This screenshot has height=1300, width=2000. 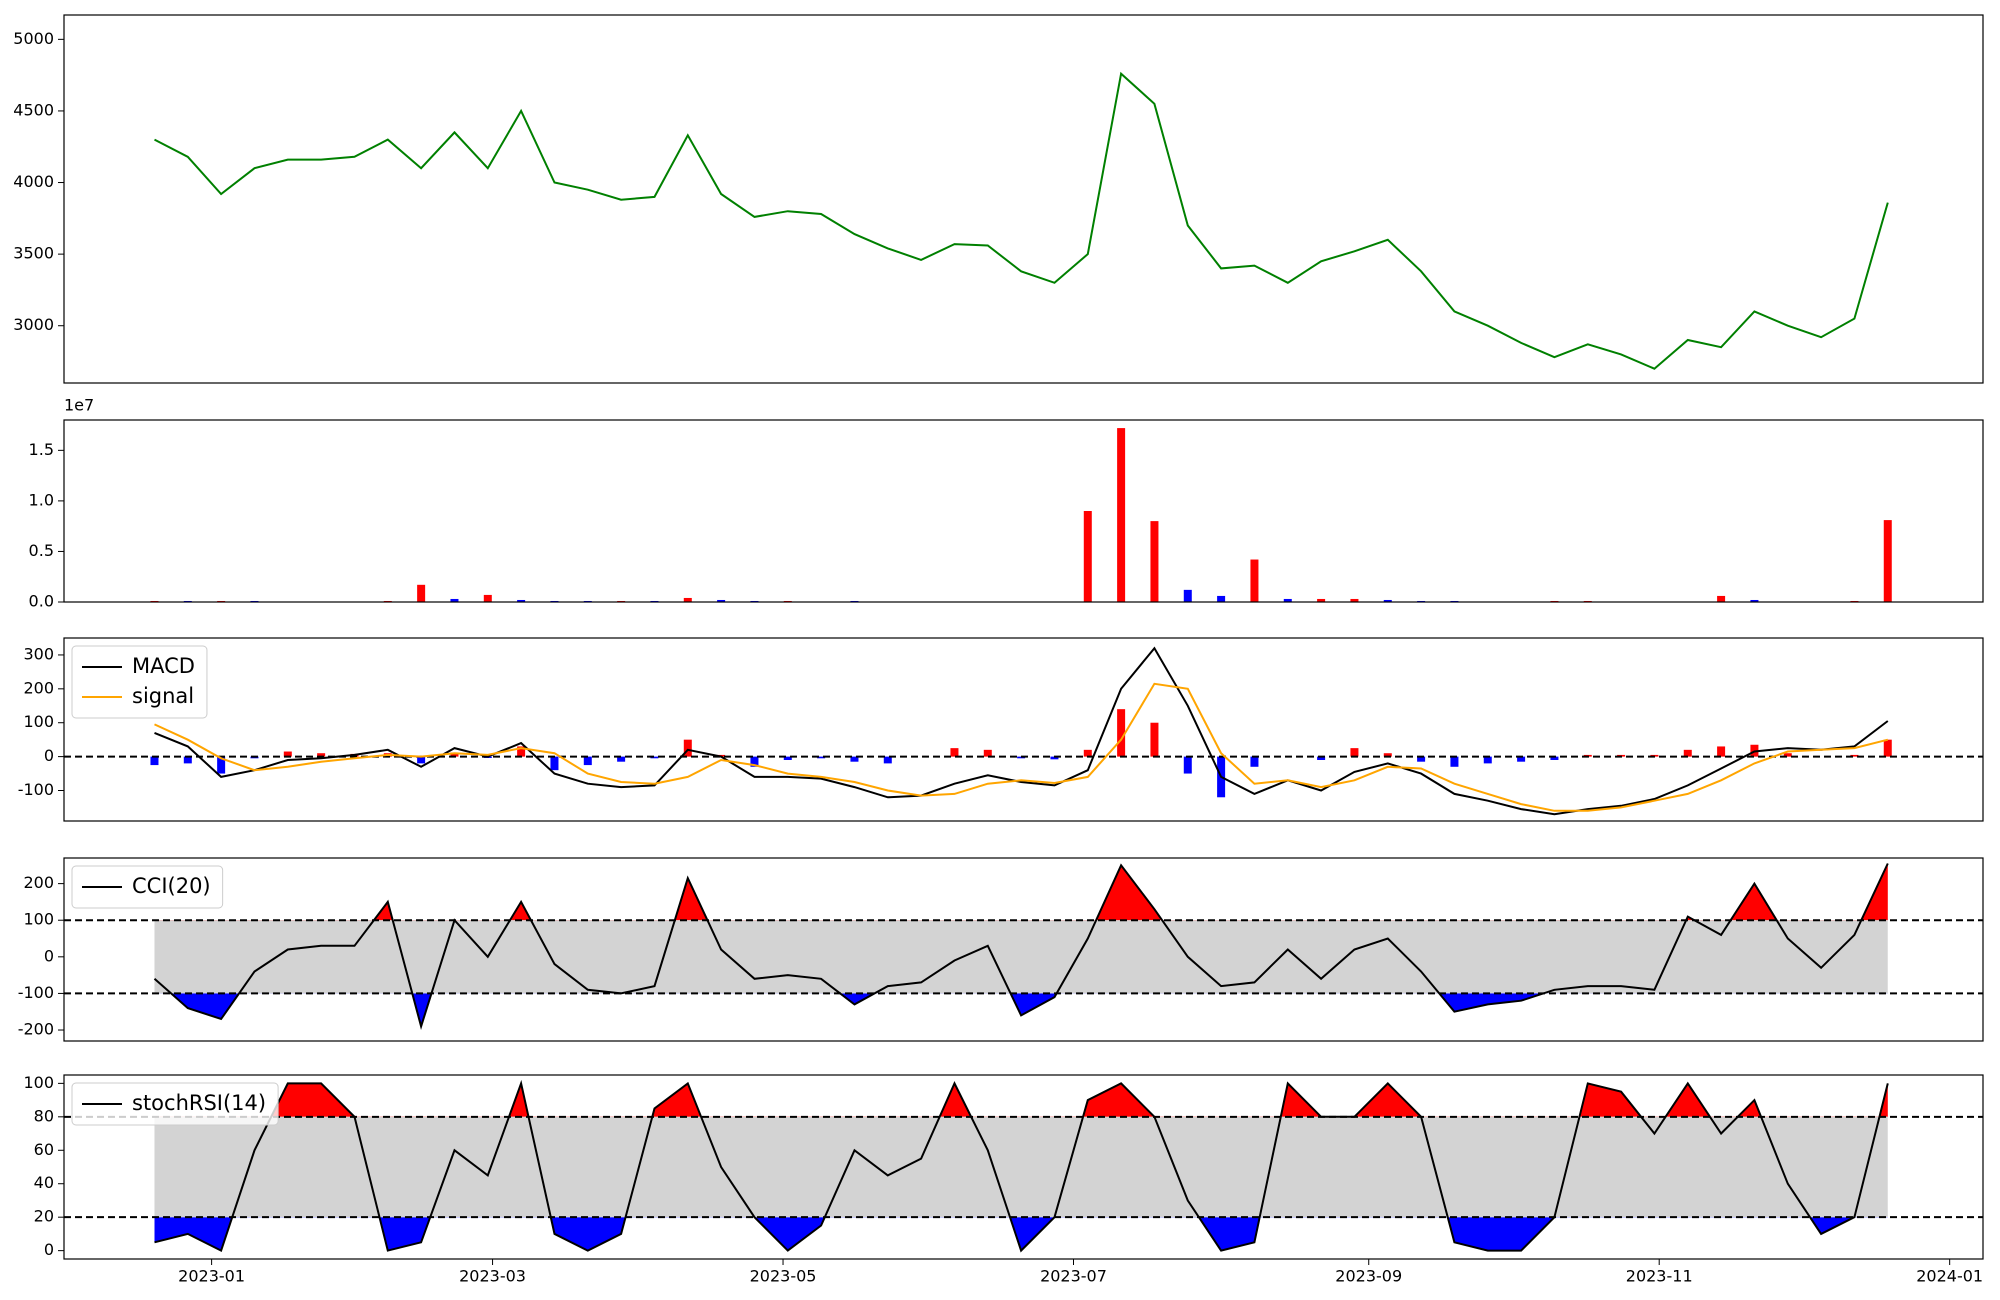 What do you see at coordinates (41, 550) in the screenshot?
I see `y-tick-label: 0.5` at bounding box center [41, 550].